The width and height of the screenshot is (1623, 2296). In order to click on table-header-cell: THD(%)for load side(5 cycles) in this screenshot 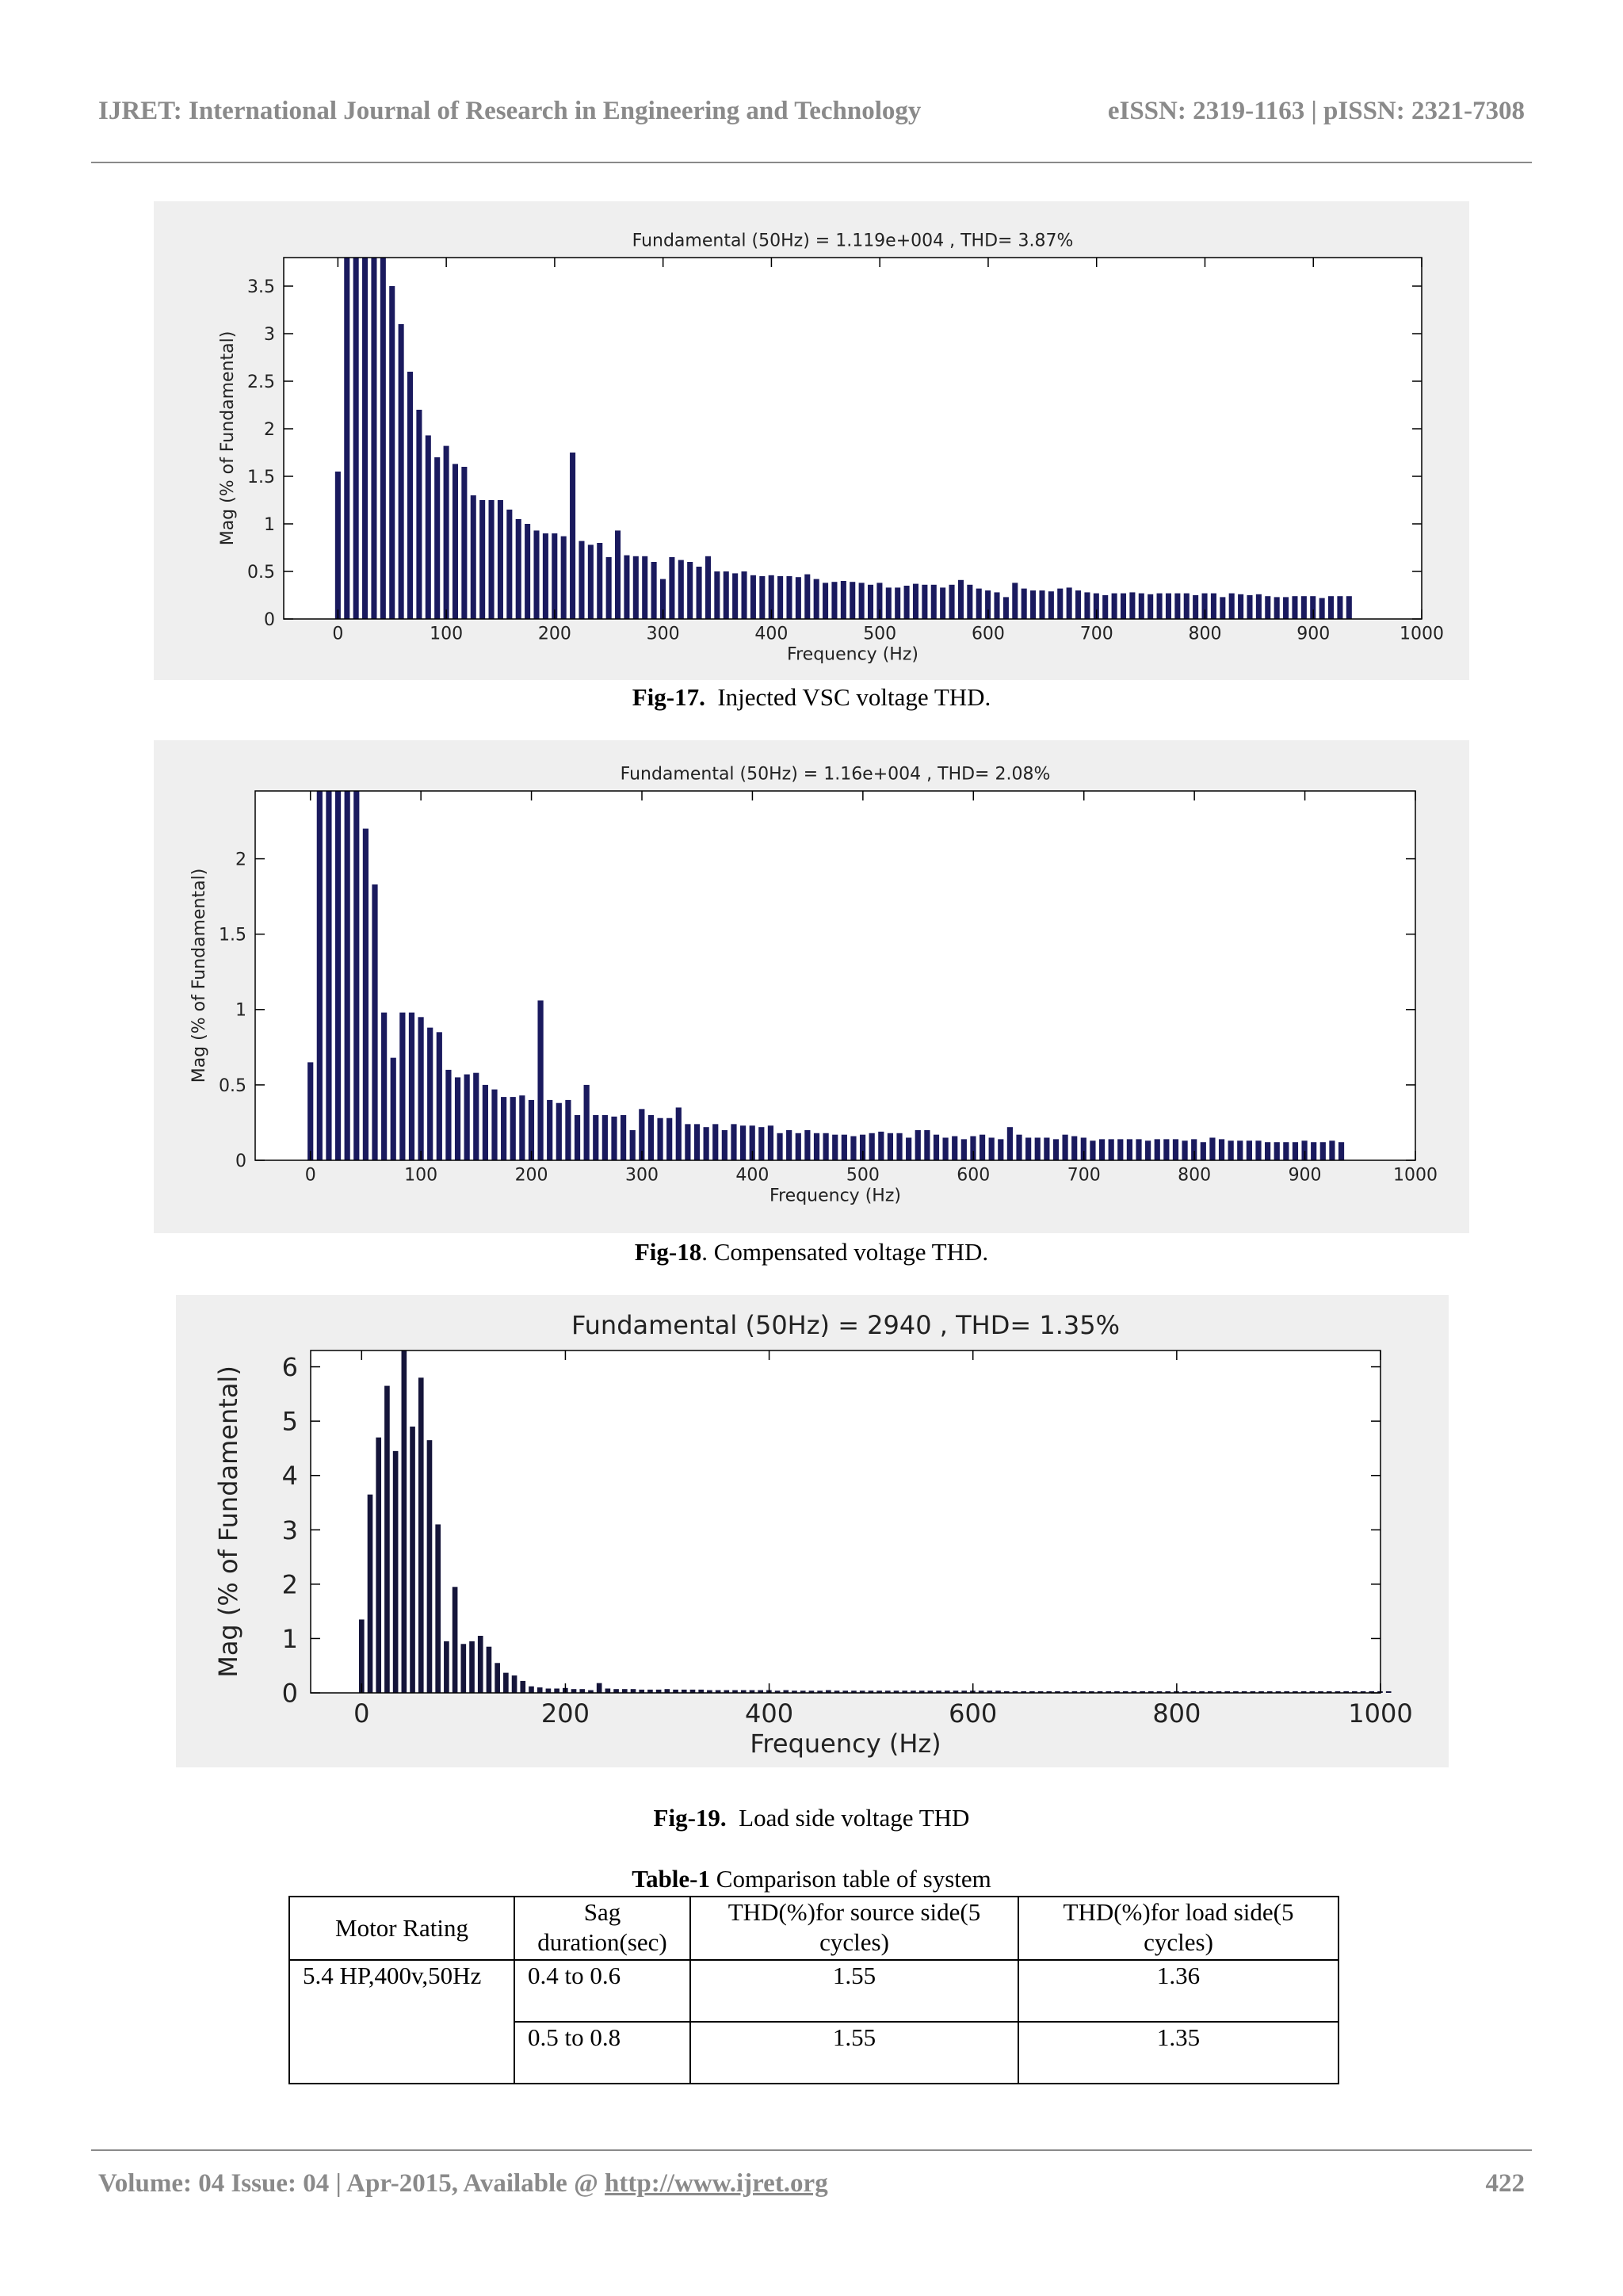, I will do `click(1178, 1928)`.